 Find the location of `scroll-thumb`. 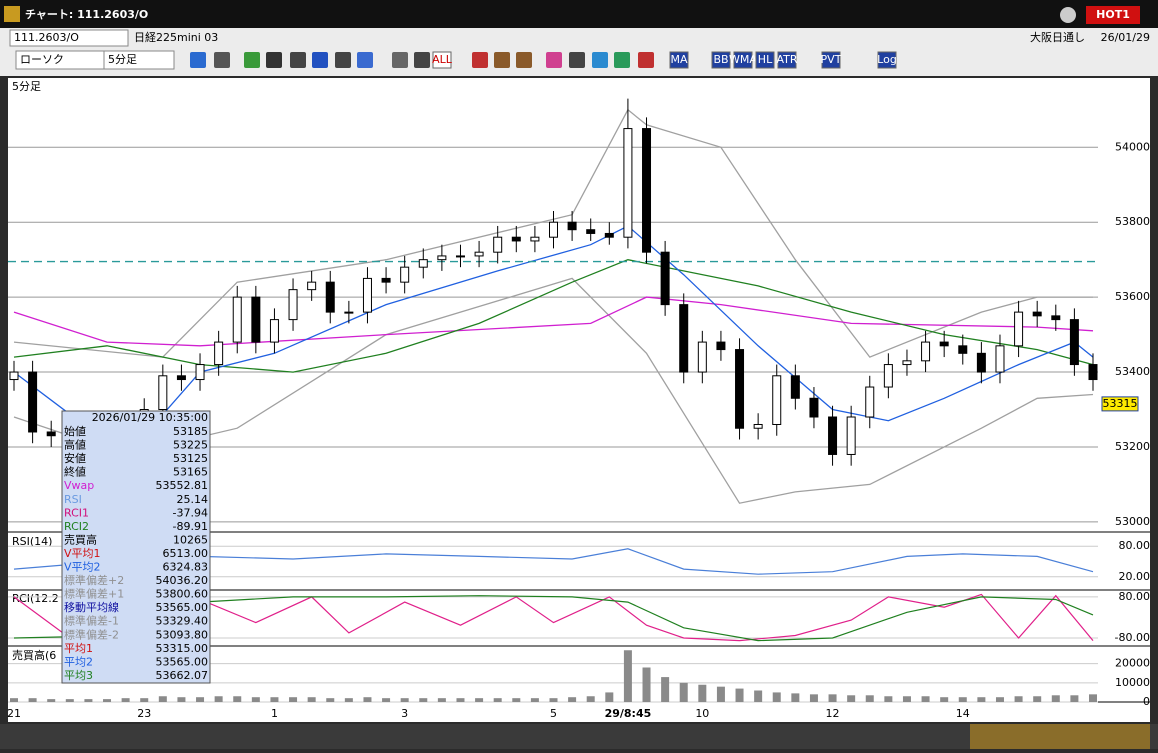

scroll-thumb is located at coordinates (1060, 736).